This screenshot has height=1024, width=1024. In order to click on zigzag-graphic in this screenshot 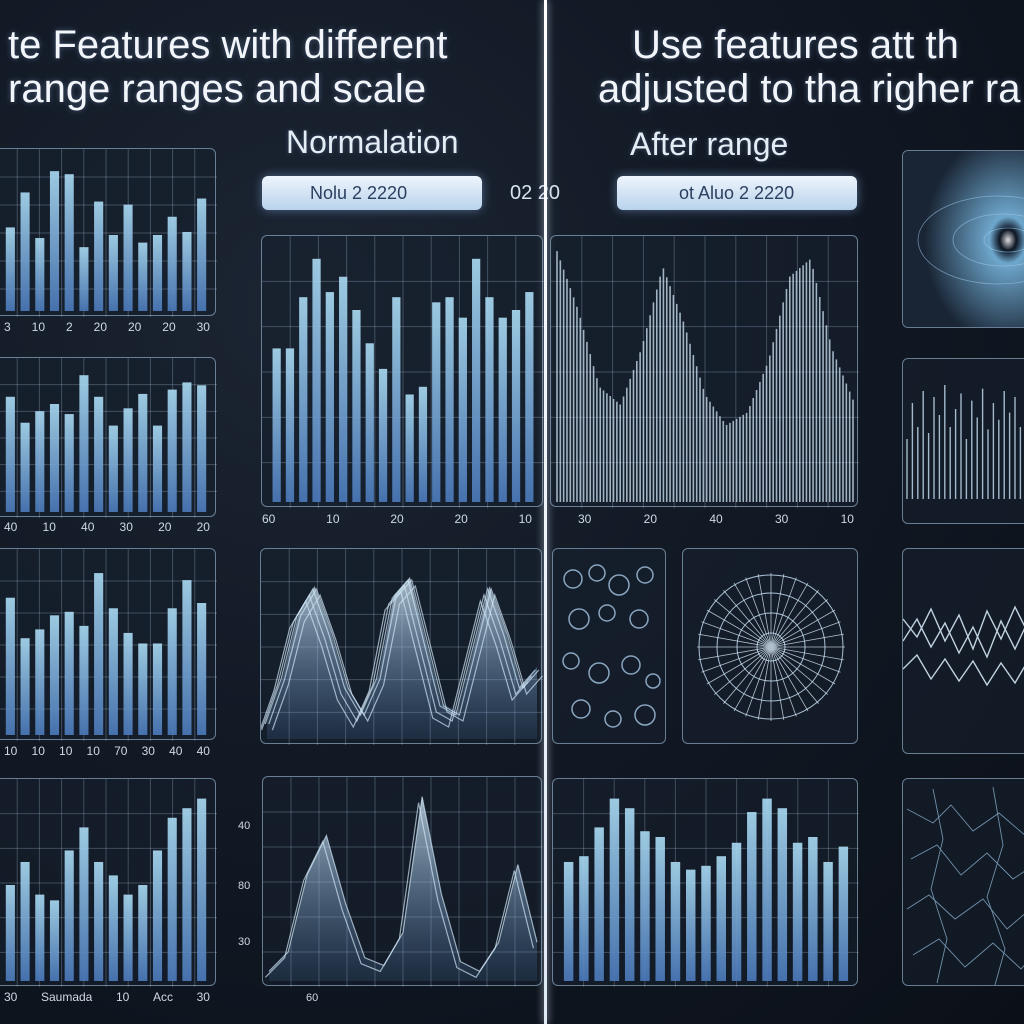, I will do `click(963, 646)`.